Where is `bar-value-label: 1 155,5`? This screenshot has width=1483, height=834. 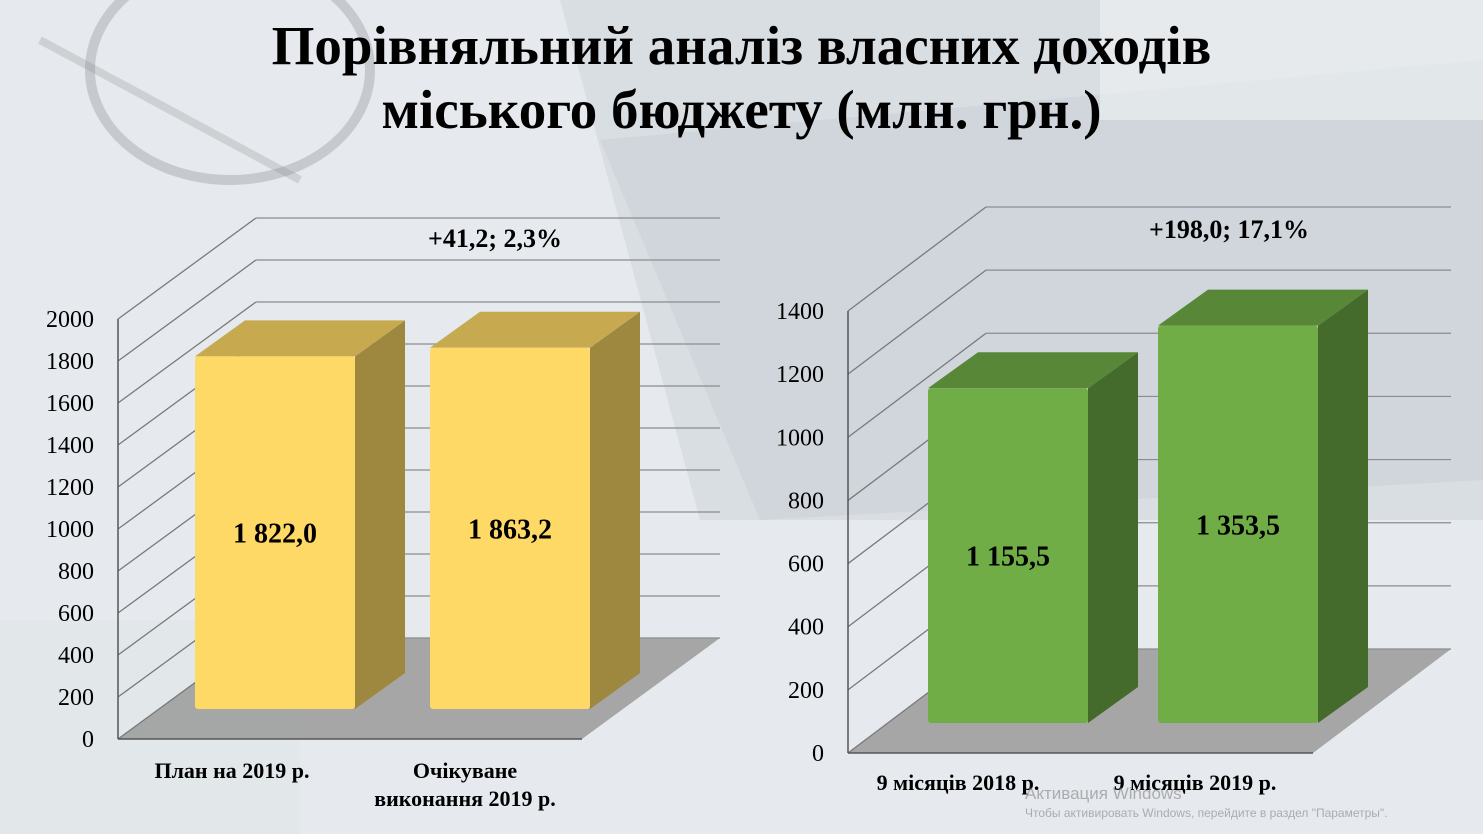
bar-value-label: 1 155,5 is located at coordinates (1008, 557).